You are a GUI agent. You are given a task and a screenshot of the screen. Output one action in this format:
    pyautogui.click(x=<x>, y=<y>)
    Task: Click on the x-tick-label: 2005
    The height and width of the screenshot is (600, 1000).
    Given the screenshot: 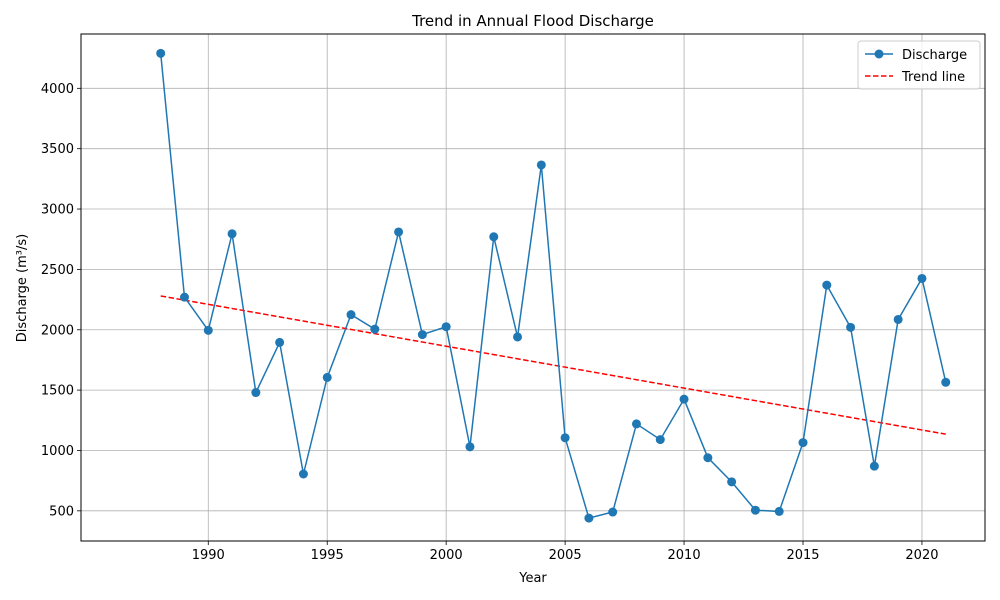 What is the action you would take?
    pyautogui.click(x=565, y=555)
    